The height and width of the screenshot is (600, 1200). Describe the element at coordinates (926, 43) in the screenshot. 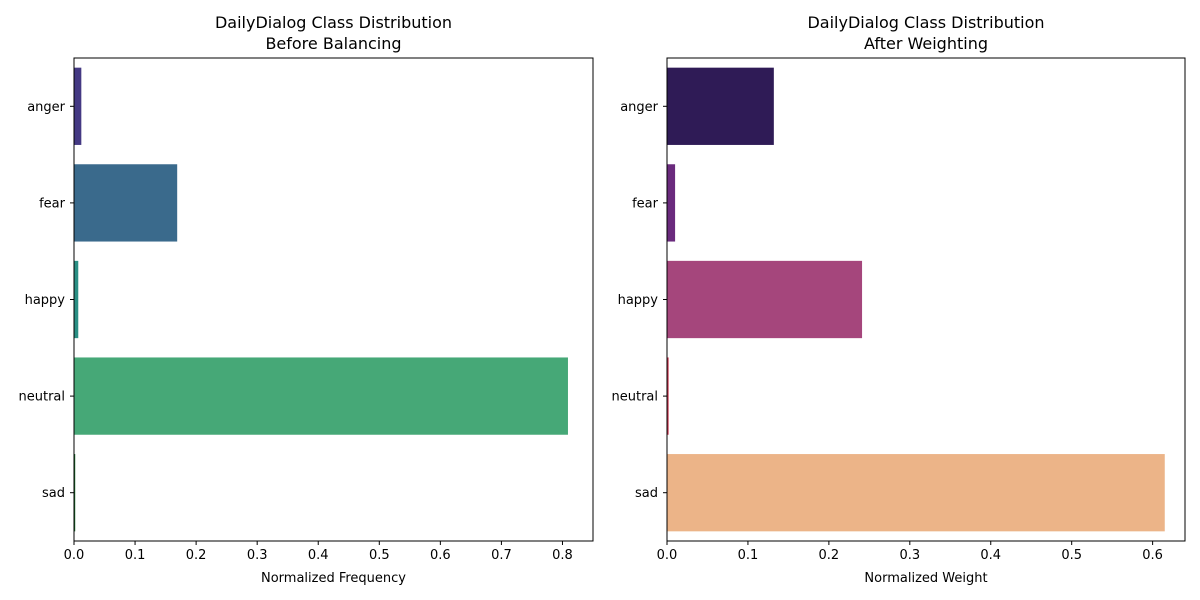

I see `chart-title-line: After Weighting` at that location.